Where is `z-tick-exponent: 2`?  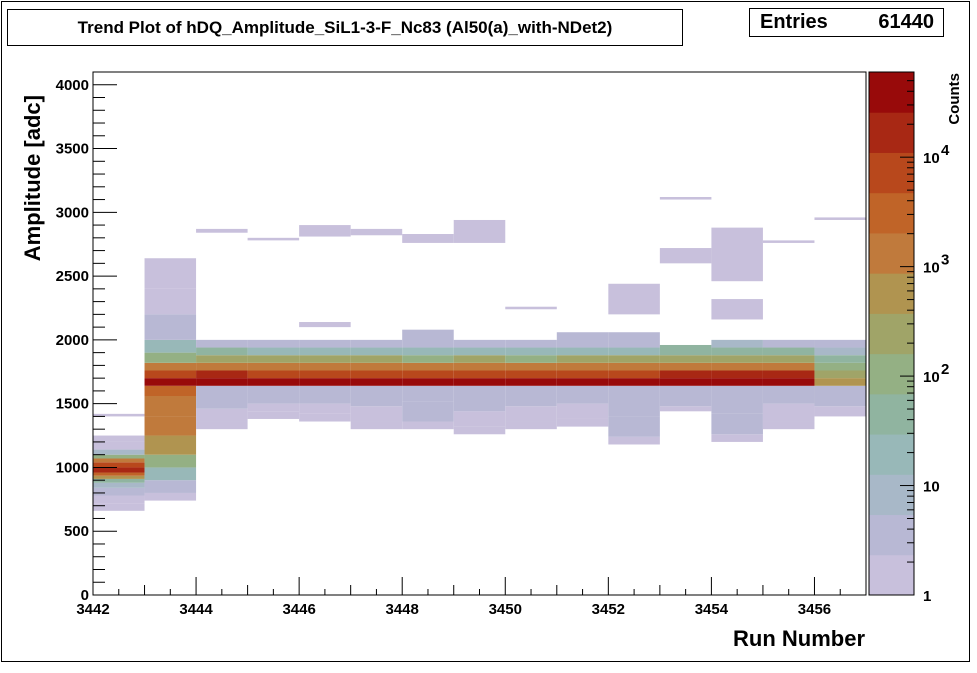 z-tick-exponent: 2 is located at coordinates (945, 369).